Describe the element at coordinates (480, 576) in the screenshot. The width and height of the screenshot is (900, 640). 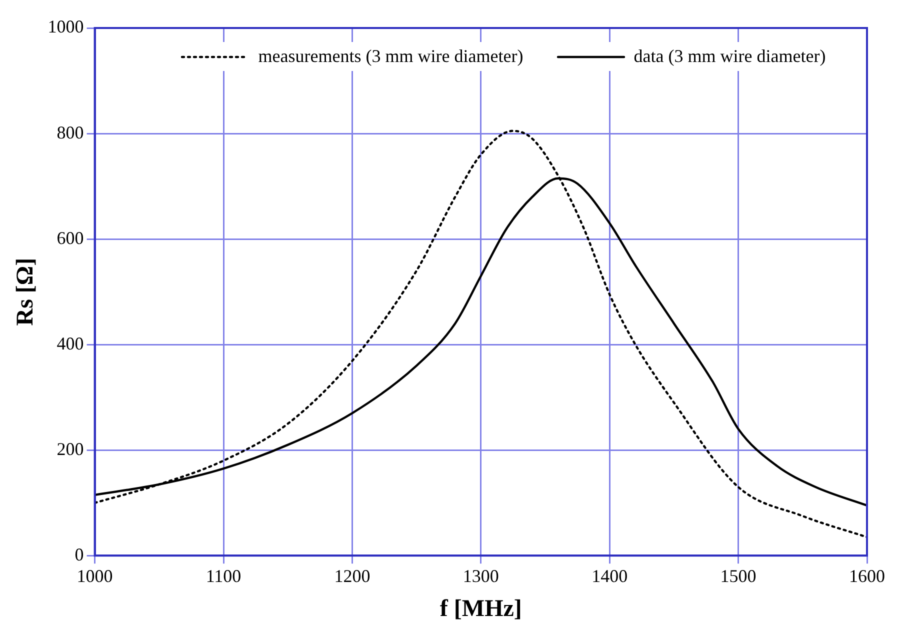
I see `x-tick-label: 1300` at that location.